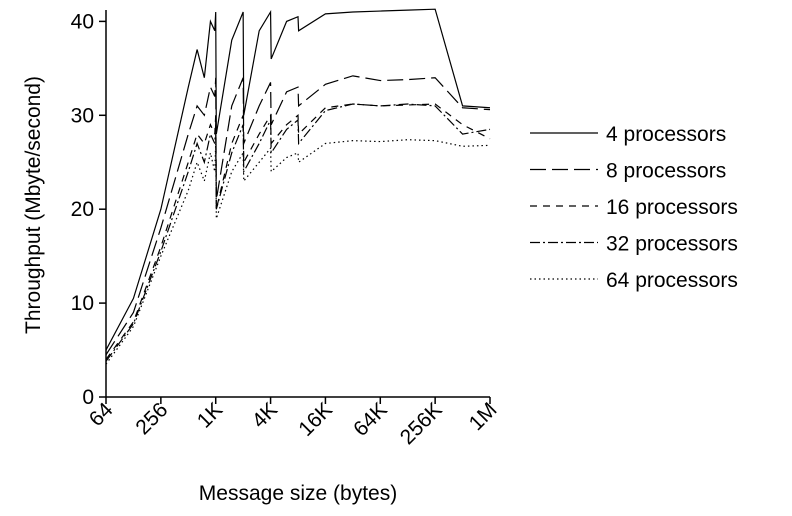 This screenshot has width=792, height=516. What do you see at coordinates (666, 134) in the screenshot?
I see `legend-label: 4 processors` at bounding box center [666, 134].